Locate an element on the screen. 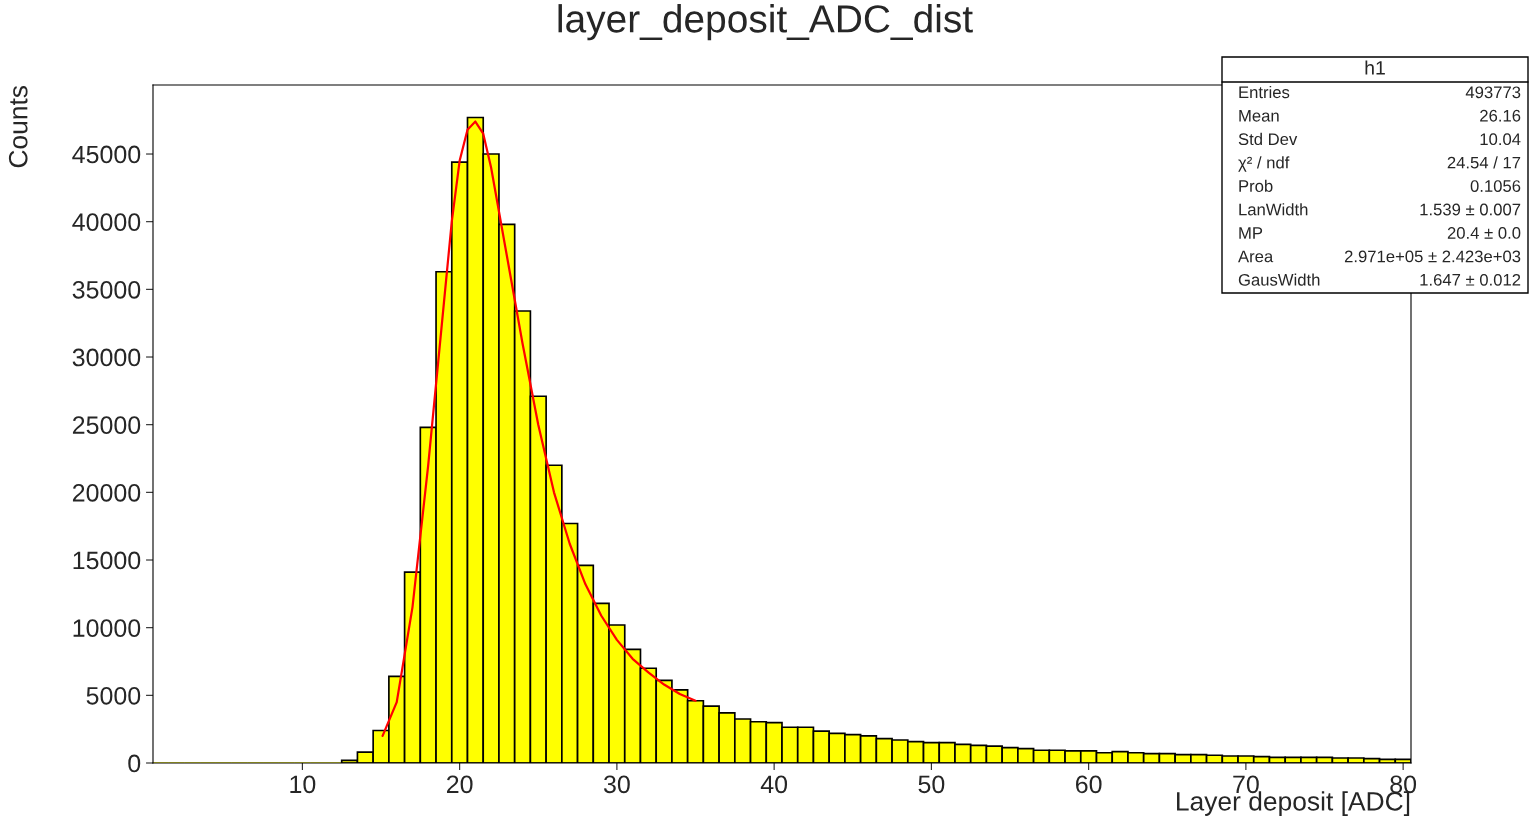 The image size is (1529, 822). x-tick-label: 40 is located at coordinates (774, 784).